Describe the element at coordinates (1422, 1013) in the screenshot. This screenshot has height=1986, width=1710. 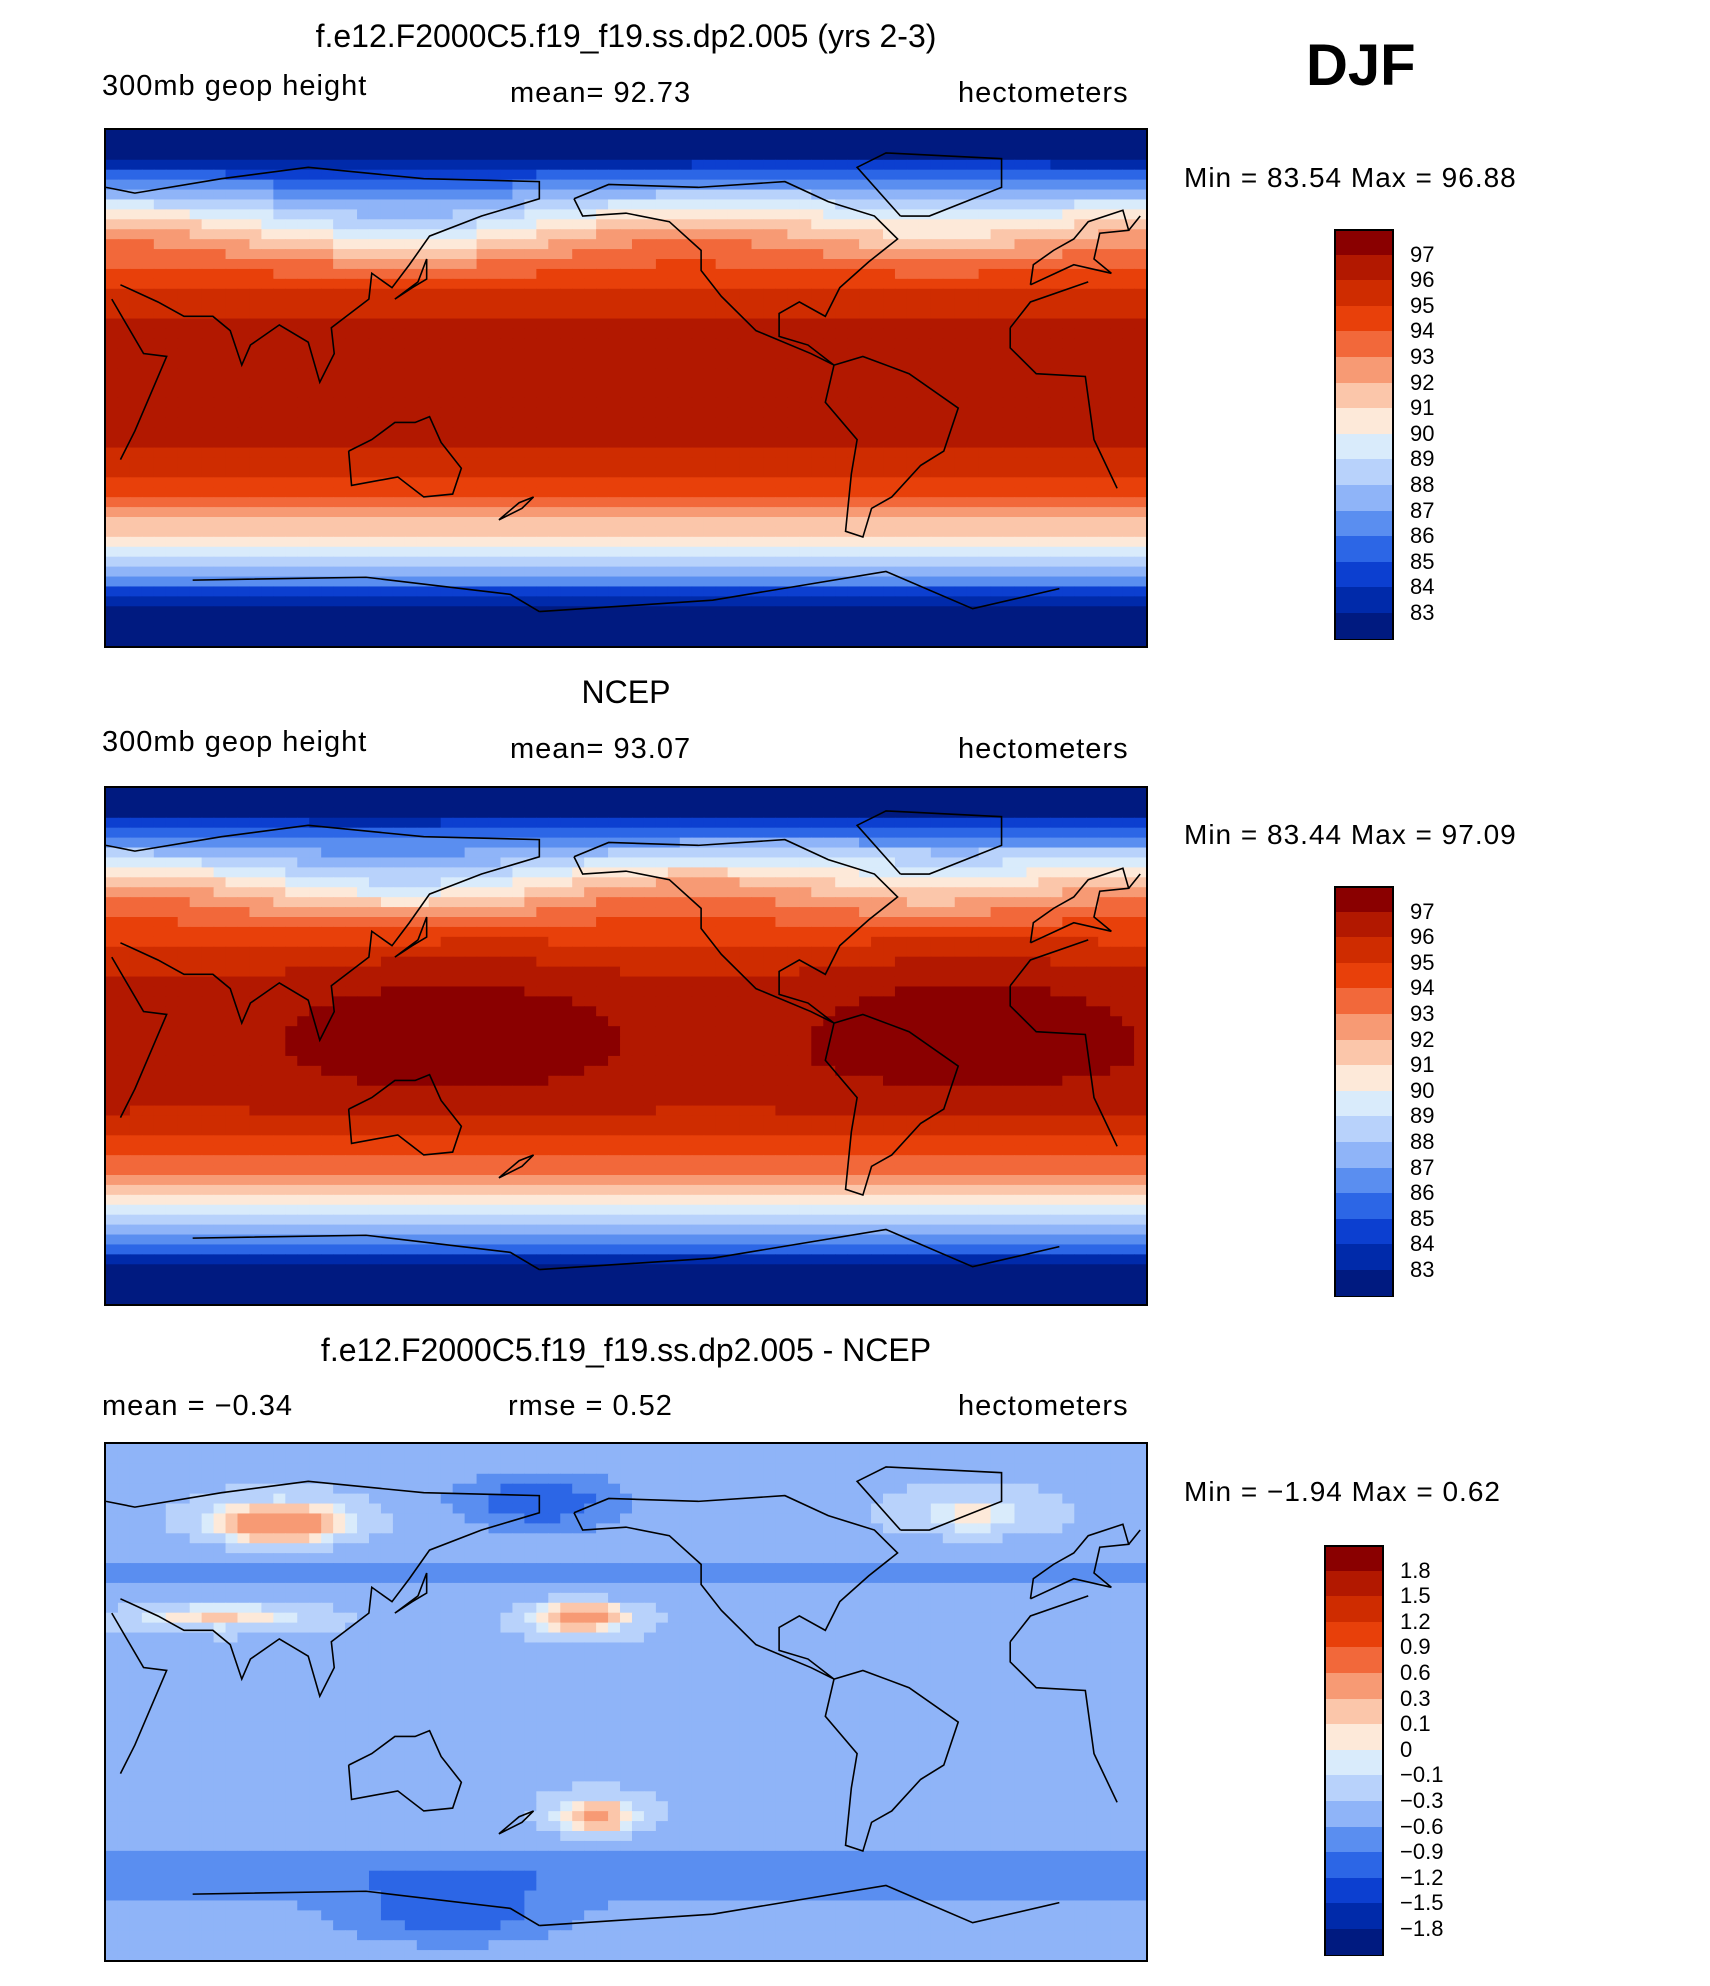
I see `colorbar-label: 93` at that location.